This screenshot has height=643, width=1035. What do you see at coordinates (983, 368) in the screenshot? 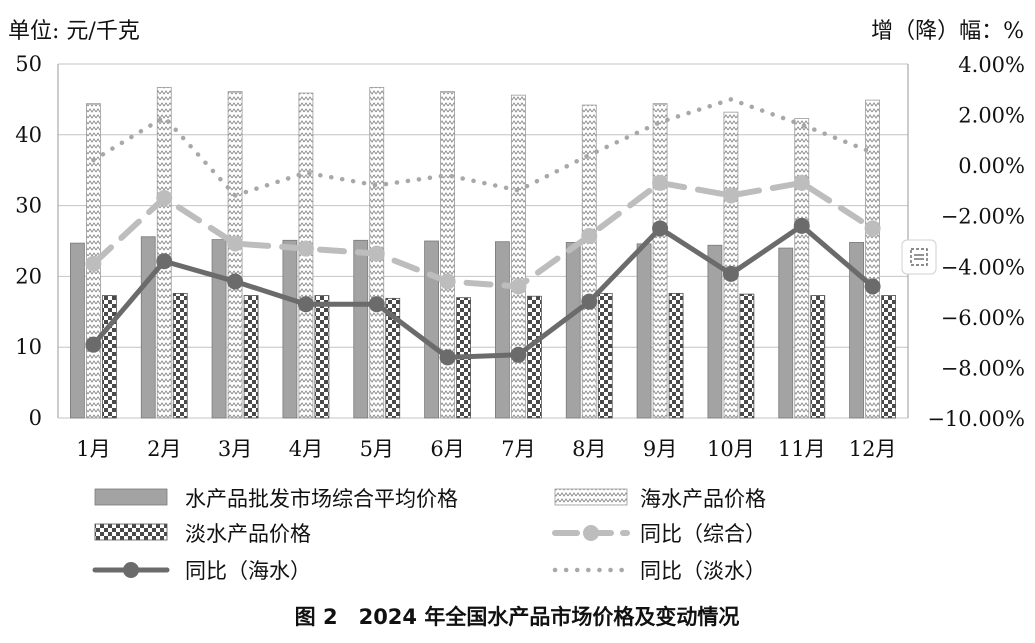
I see `y-right-tick-label: −8.00%` at bounding box center [983, 368].